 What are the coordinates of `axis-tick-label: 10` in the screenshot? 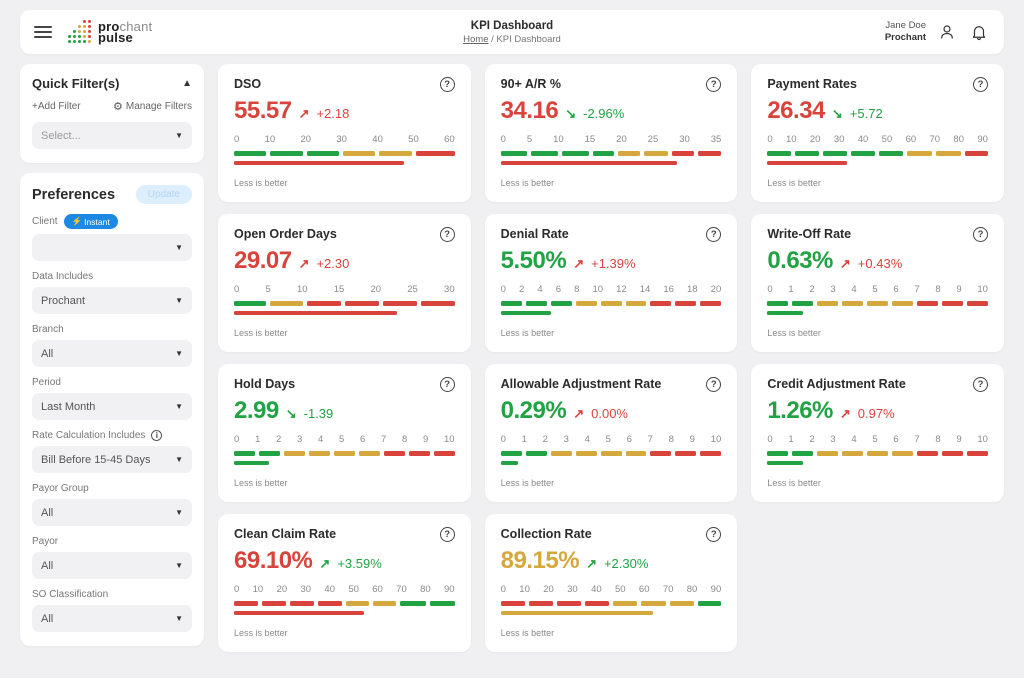 It's located at (791, 139).